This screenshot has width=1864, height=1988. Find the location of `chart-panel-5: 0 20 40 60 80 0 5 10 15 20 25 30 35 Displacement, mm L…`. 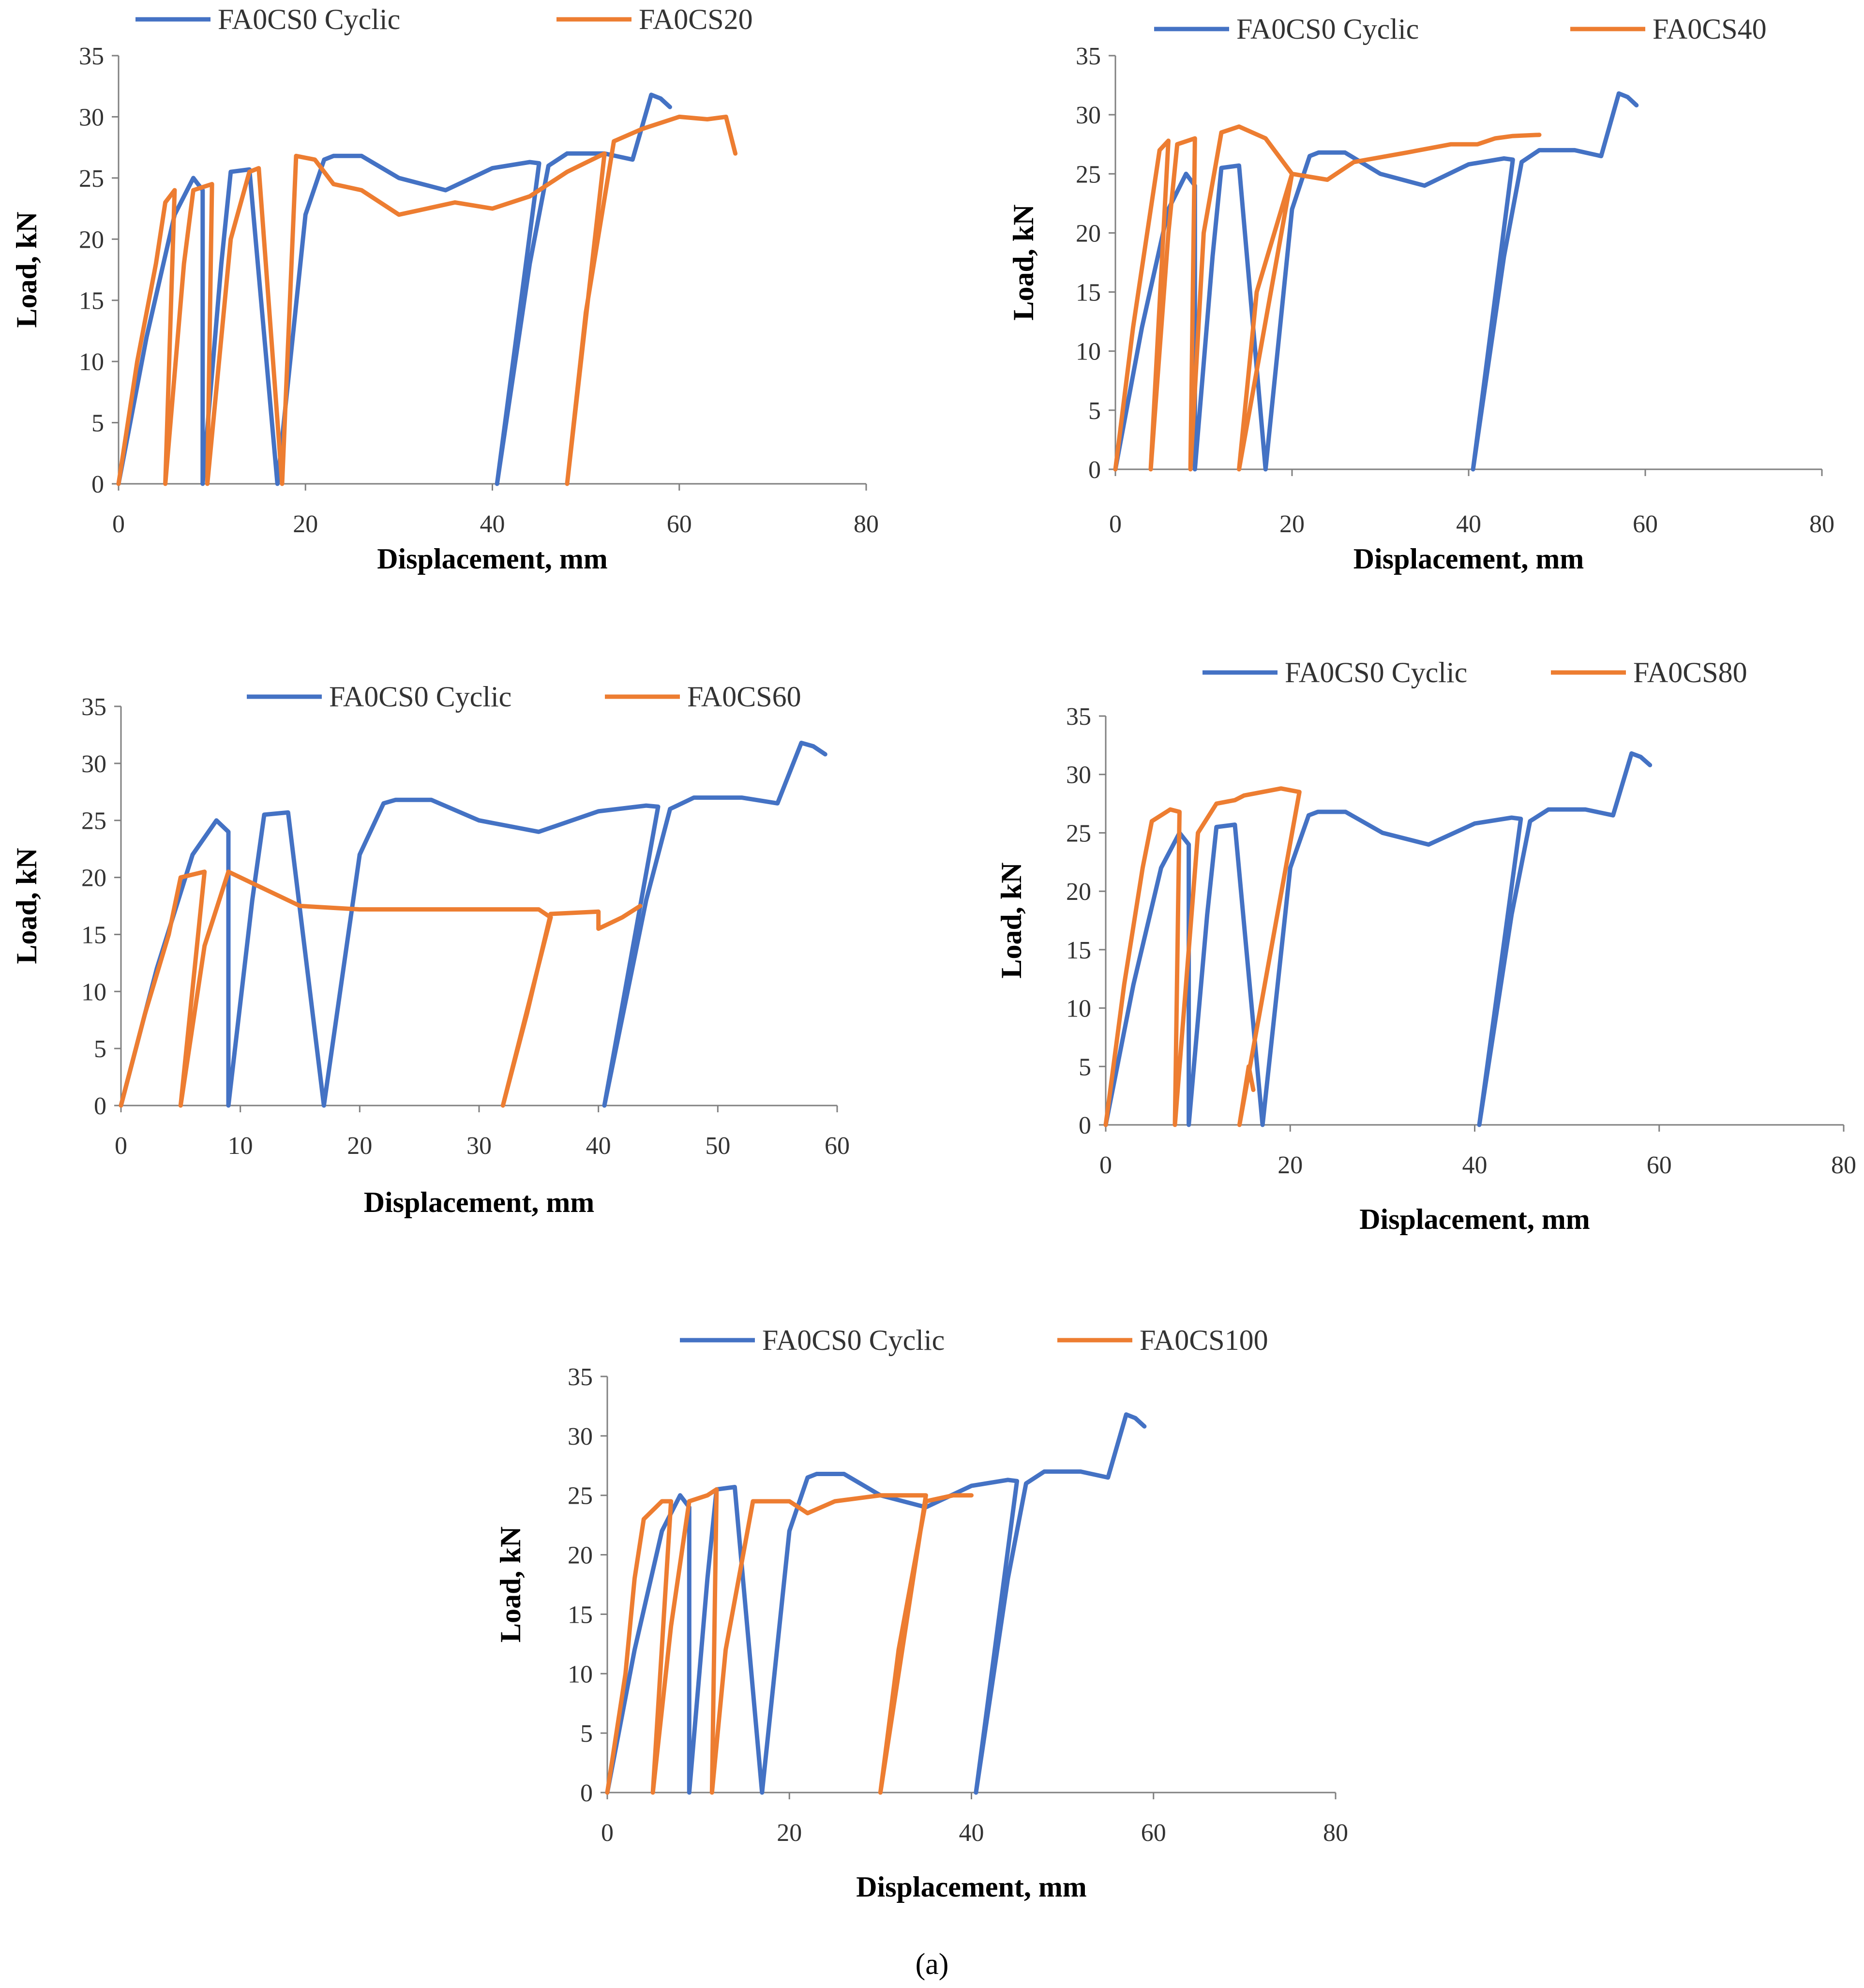

chart-panel-5: 0 20 40 60 80 0 5 10 15 20 25 30 35 Displacement, mm L… is located at coordinates (921, 1613).